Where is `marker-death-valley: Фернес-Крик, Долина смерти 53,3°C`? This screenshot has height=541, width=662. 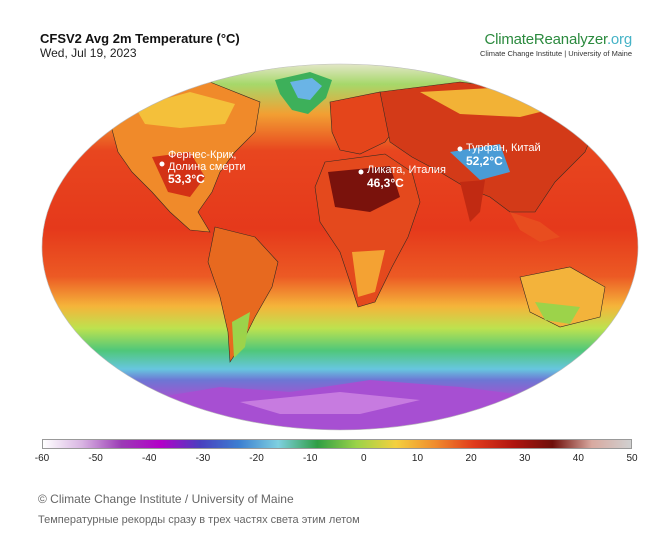
marker-death-valley: Фернес-Крик, Долина смерти 53,3°C is located at coordinates (202, 167).